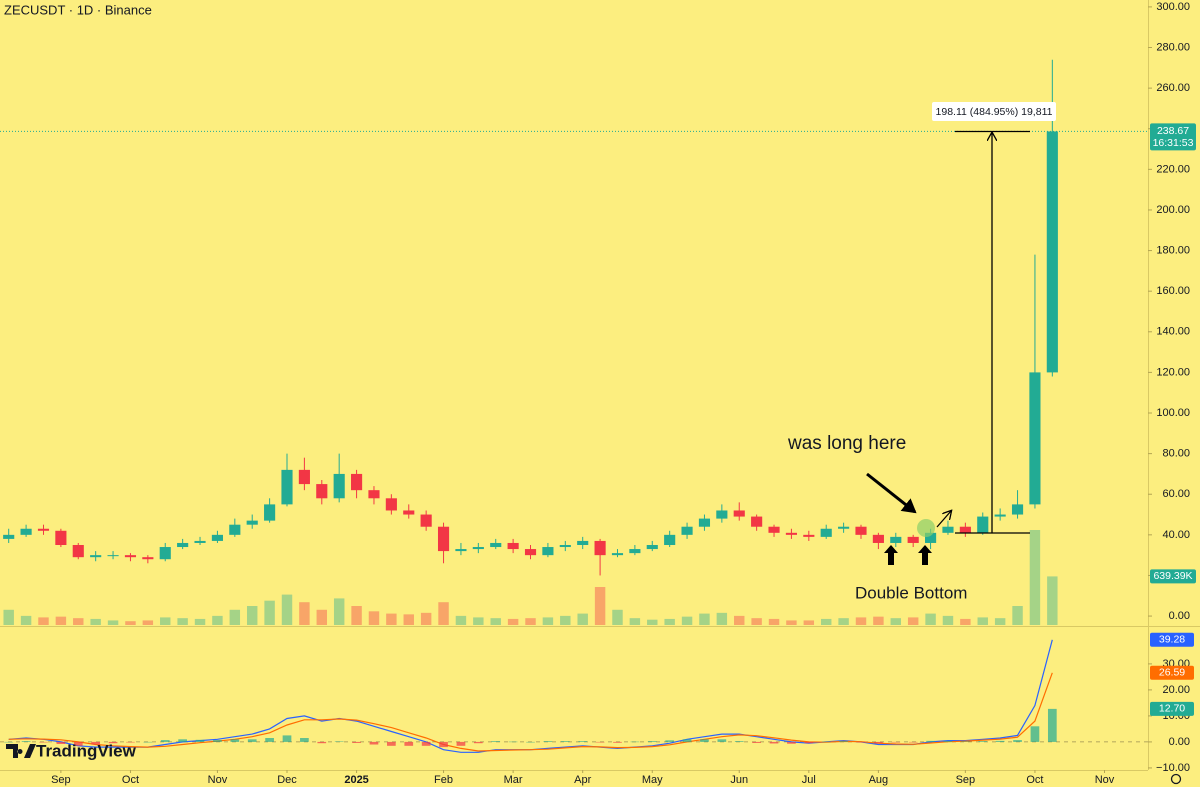  I want to click on y-tick-label: 220.00, so click(1173, 169).